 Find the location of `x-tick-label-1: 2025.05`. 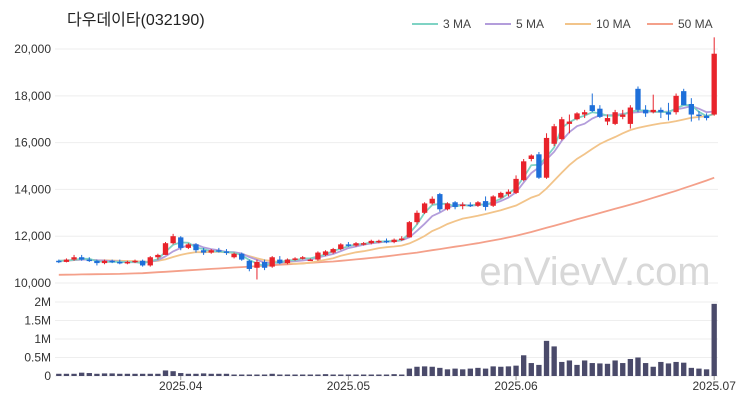

x-tick-label-1: 2025.05 is located at coordinates (349, 386).